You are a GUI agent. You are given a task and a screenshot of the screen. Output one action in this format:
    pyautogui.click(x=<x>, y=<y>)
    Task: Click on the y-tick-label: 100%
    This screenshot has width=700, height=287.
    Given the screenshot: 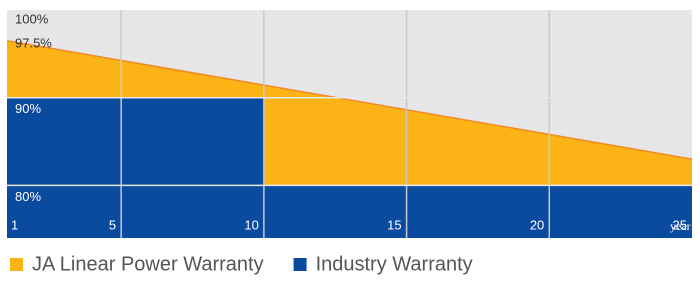 What is the action you would take?
    pyautogui.click(x=32, y=18)
    